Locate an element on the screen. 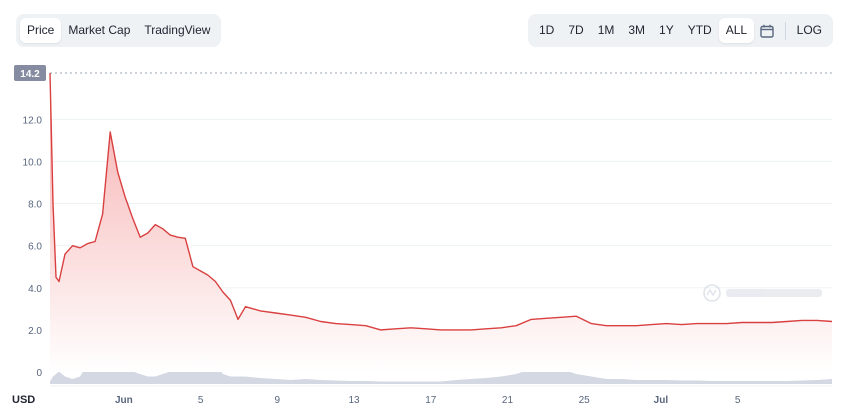  range-1d-button: 1D is located at coordinates (547, 30).